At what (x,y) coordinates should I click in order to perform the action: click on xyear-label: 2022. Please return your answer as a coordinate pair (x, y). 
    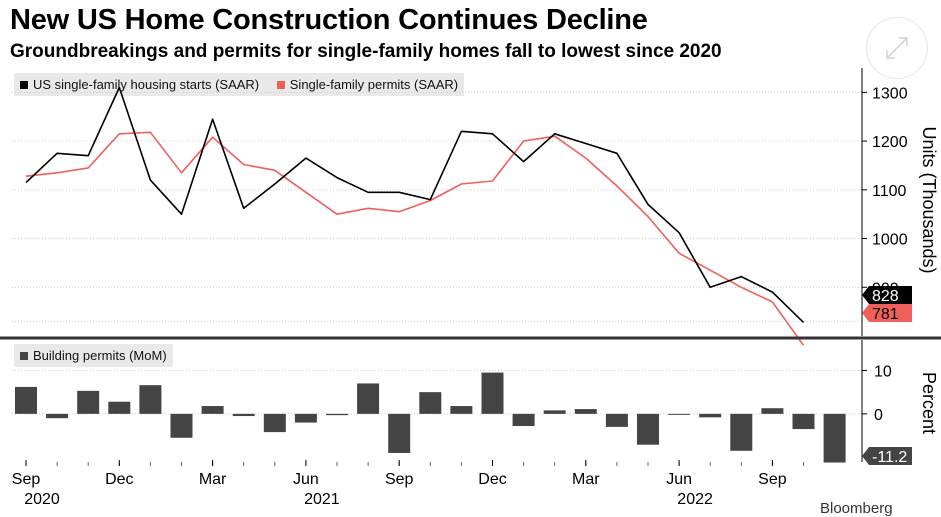
    Looking at the image, I should click on (695, 499).